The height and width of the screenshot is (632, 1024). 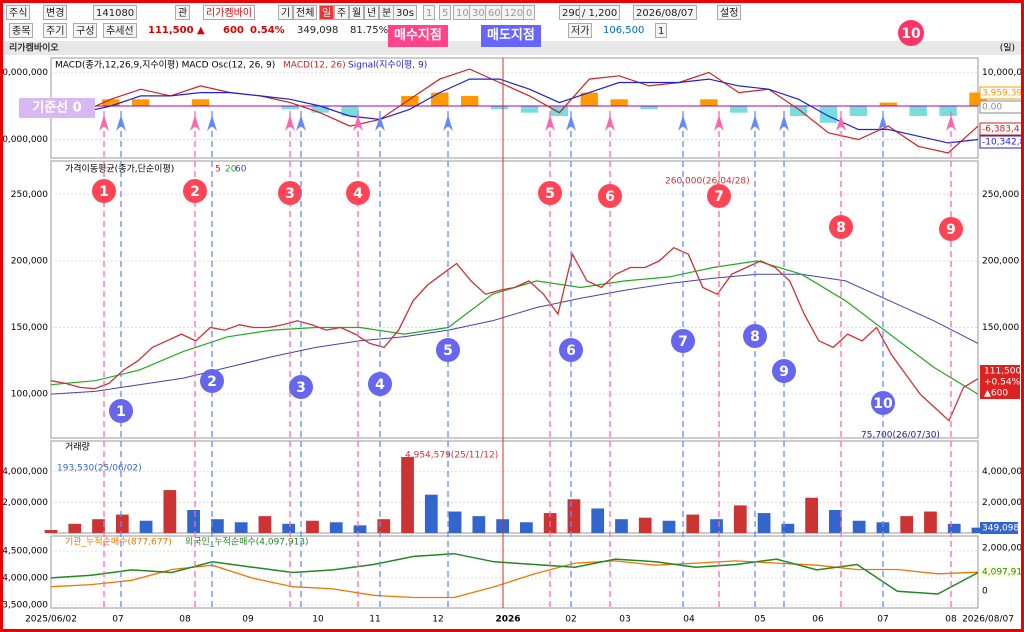 I want to click on marker-number: 10, so click(x=883, y=404).